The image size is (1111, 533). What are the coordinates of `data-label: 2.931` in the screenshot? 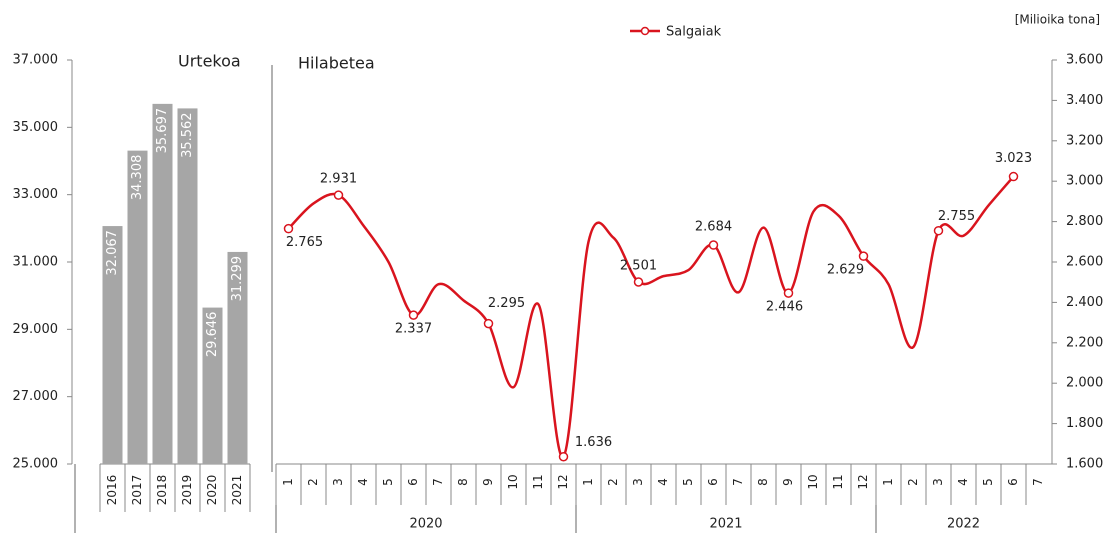 It's located at (338, 179).